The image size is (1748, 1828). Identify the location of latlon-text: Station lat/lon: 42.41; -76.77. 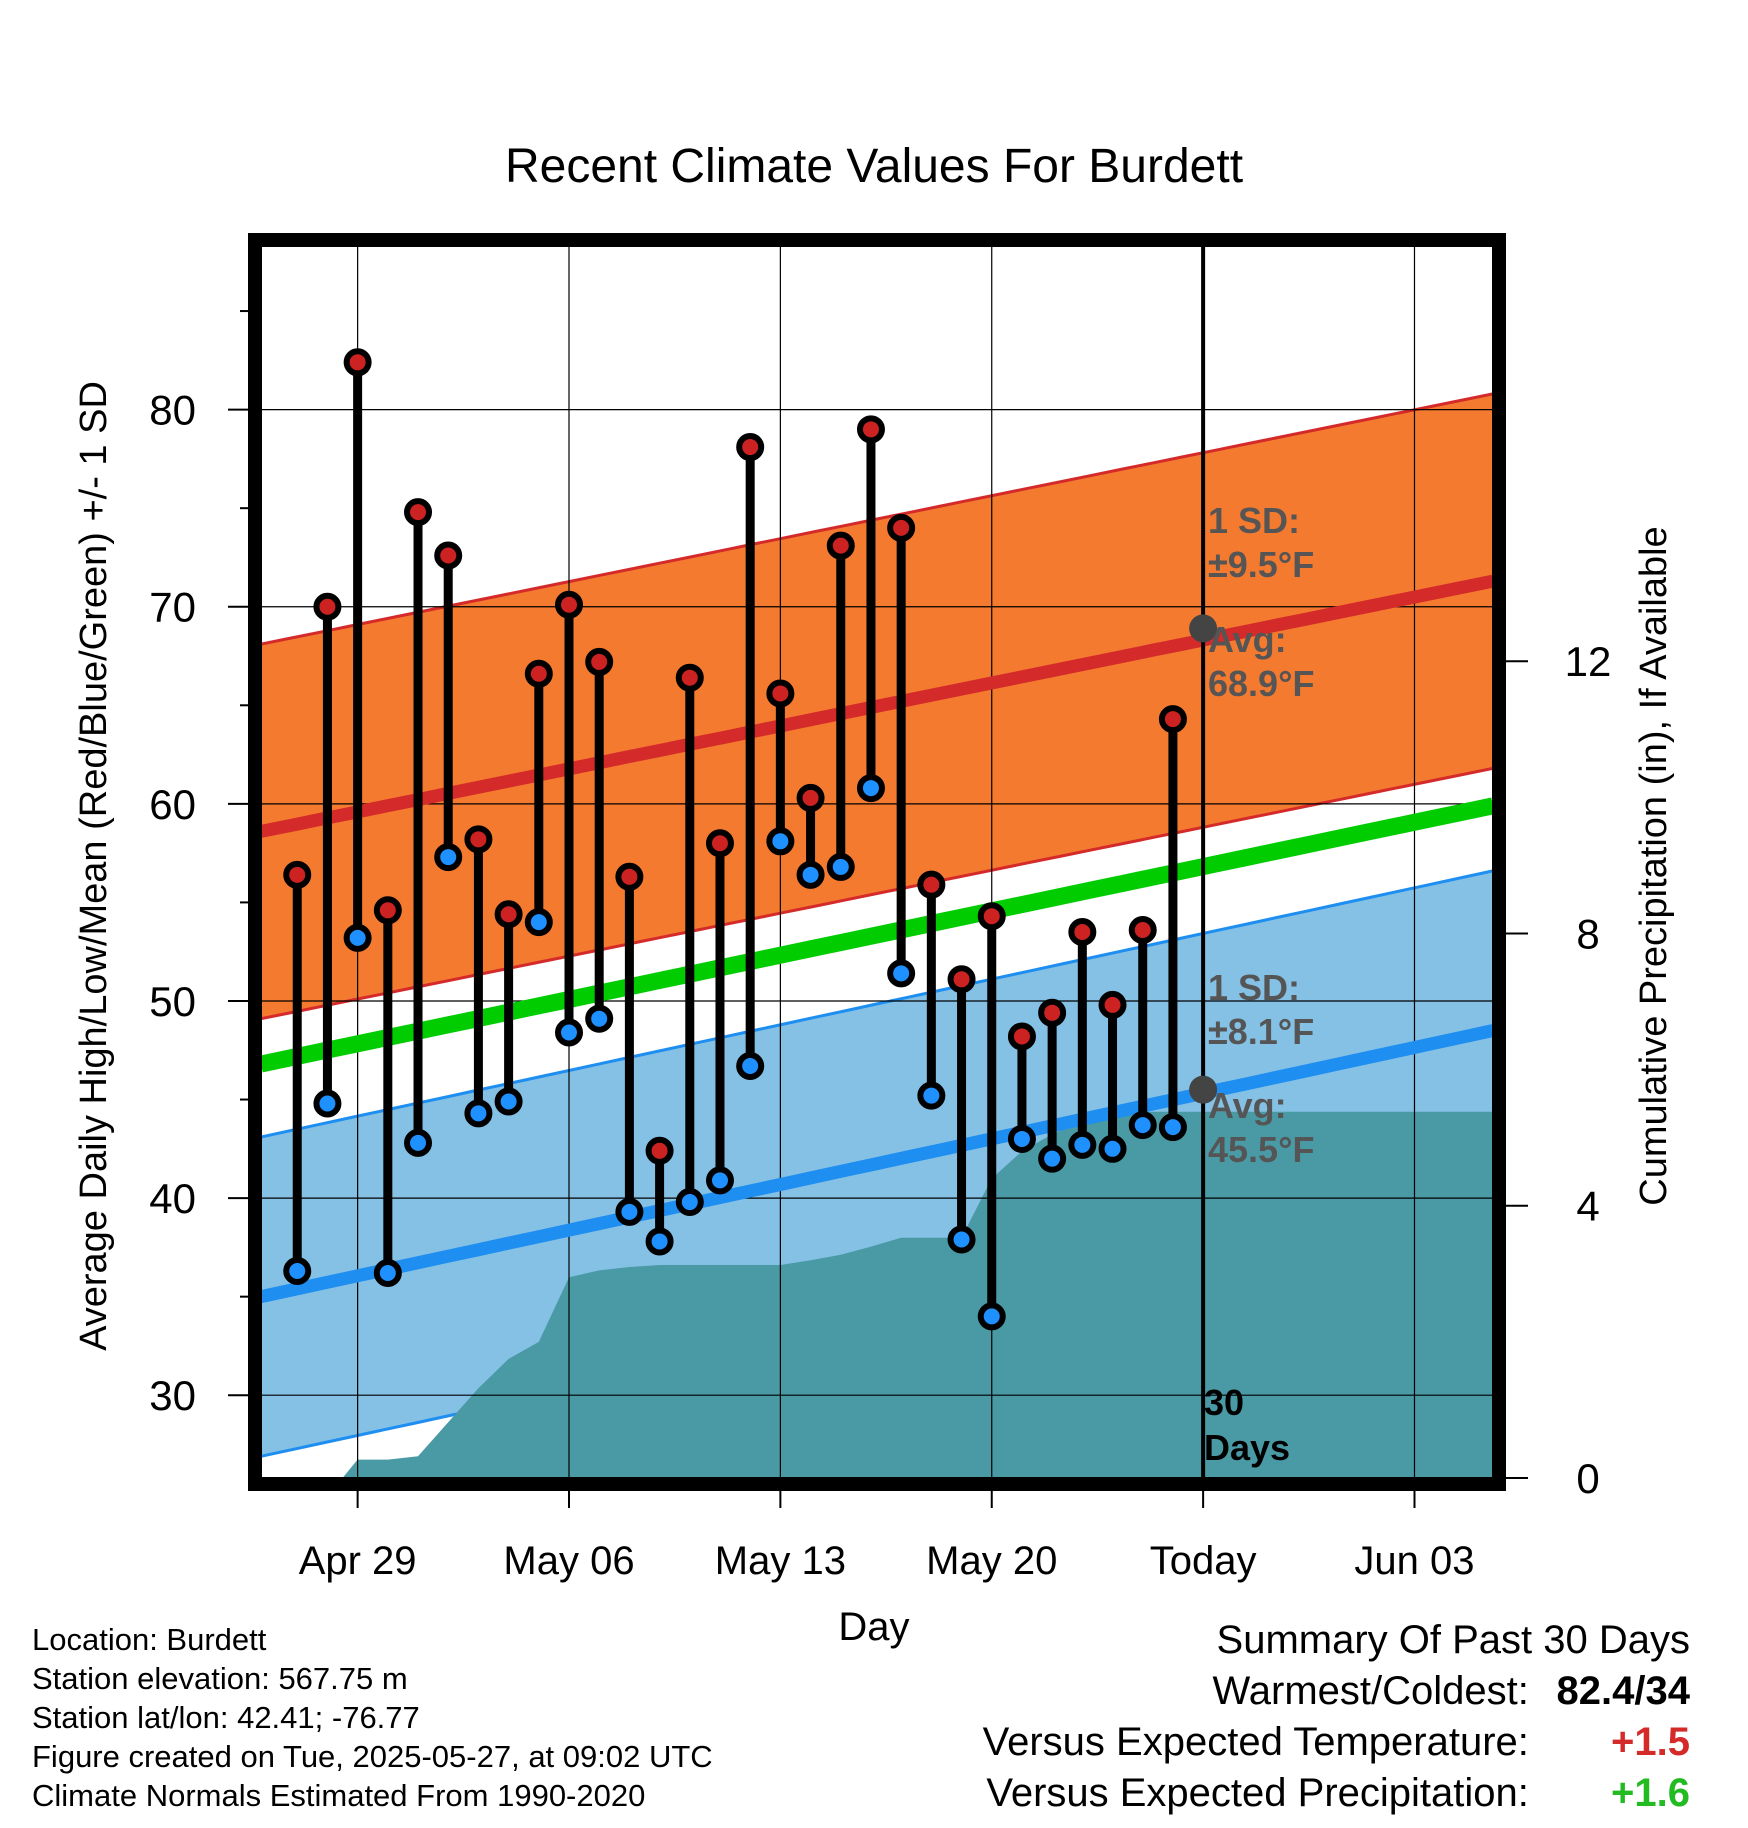
(226, 1717).